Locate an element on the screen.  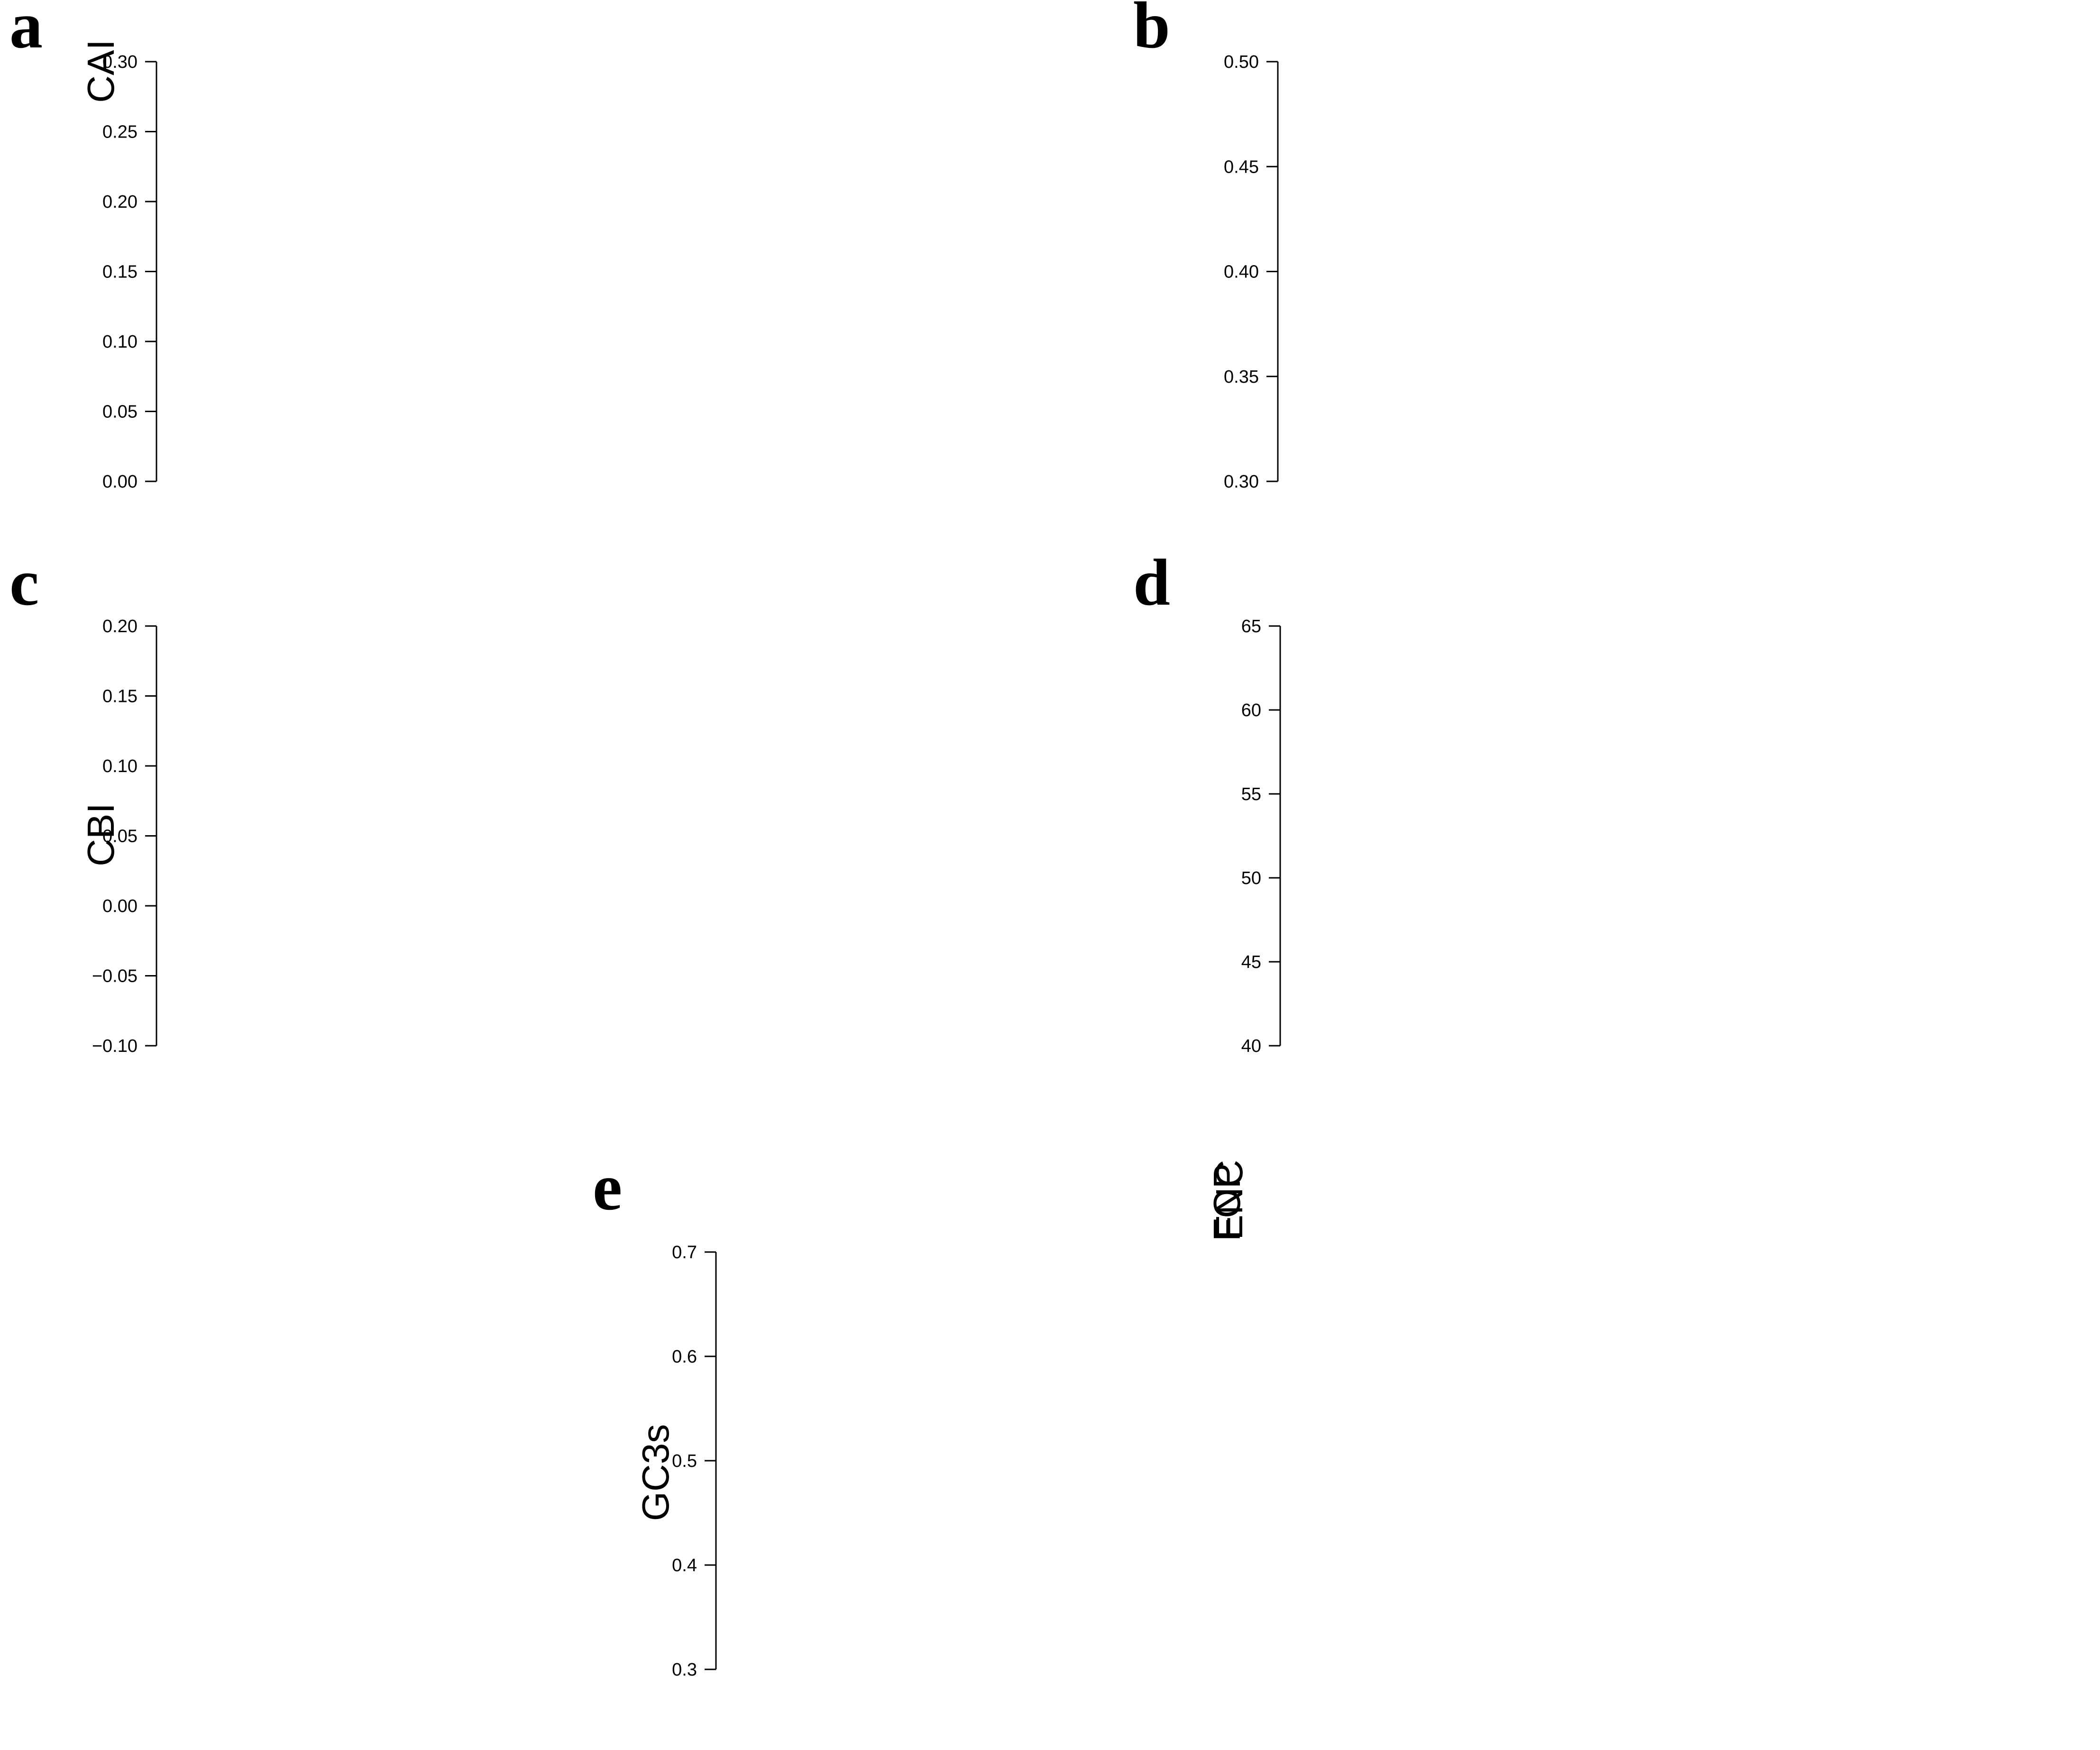
panel-letter: d is located at coordinates (1151, 582).